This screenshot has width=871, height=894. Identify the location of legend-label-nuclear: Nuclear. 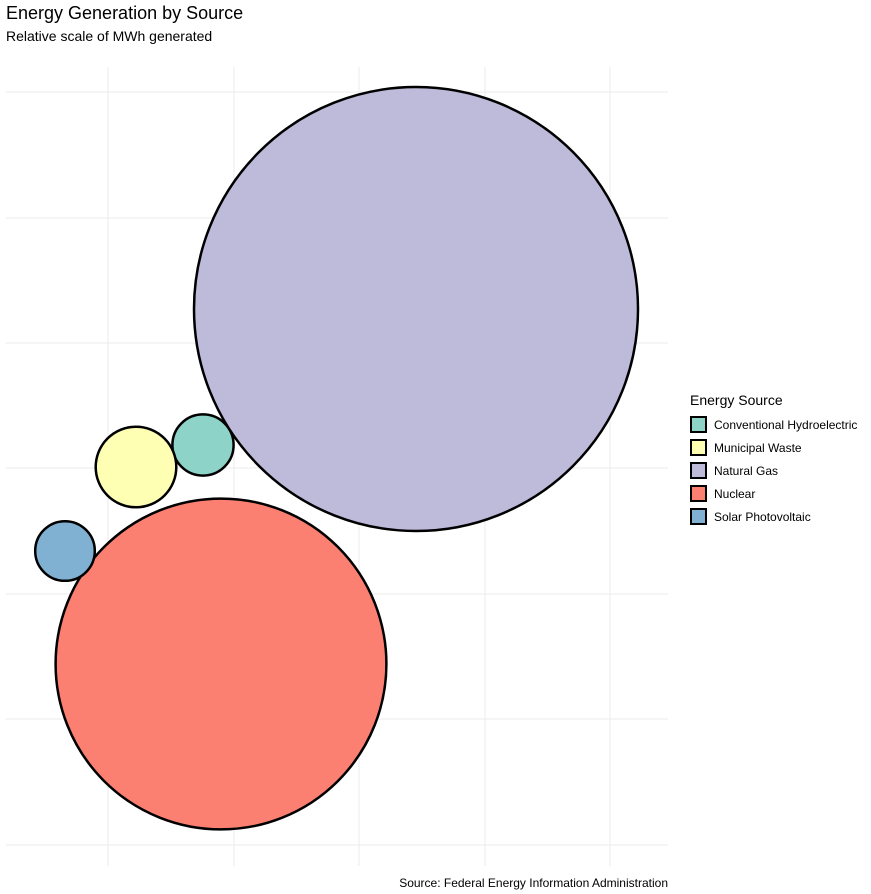
(735, 493).